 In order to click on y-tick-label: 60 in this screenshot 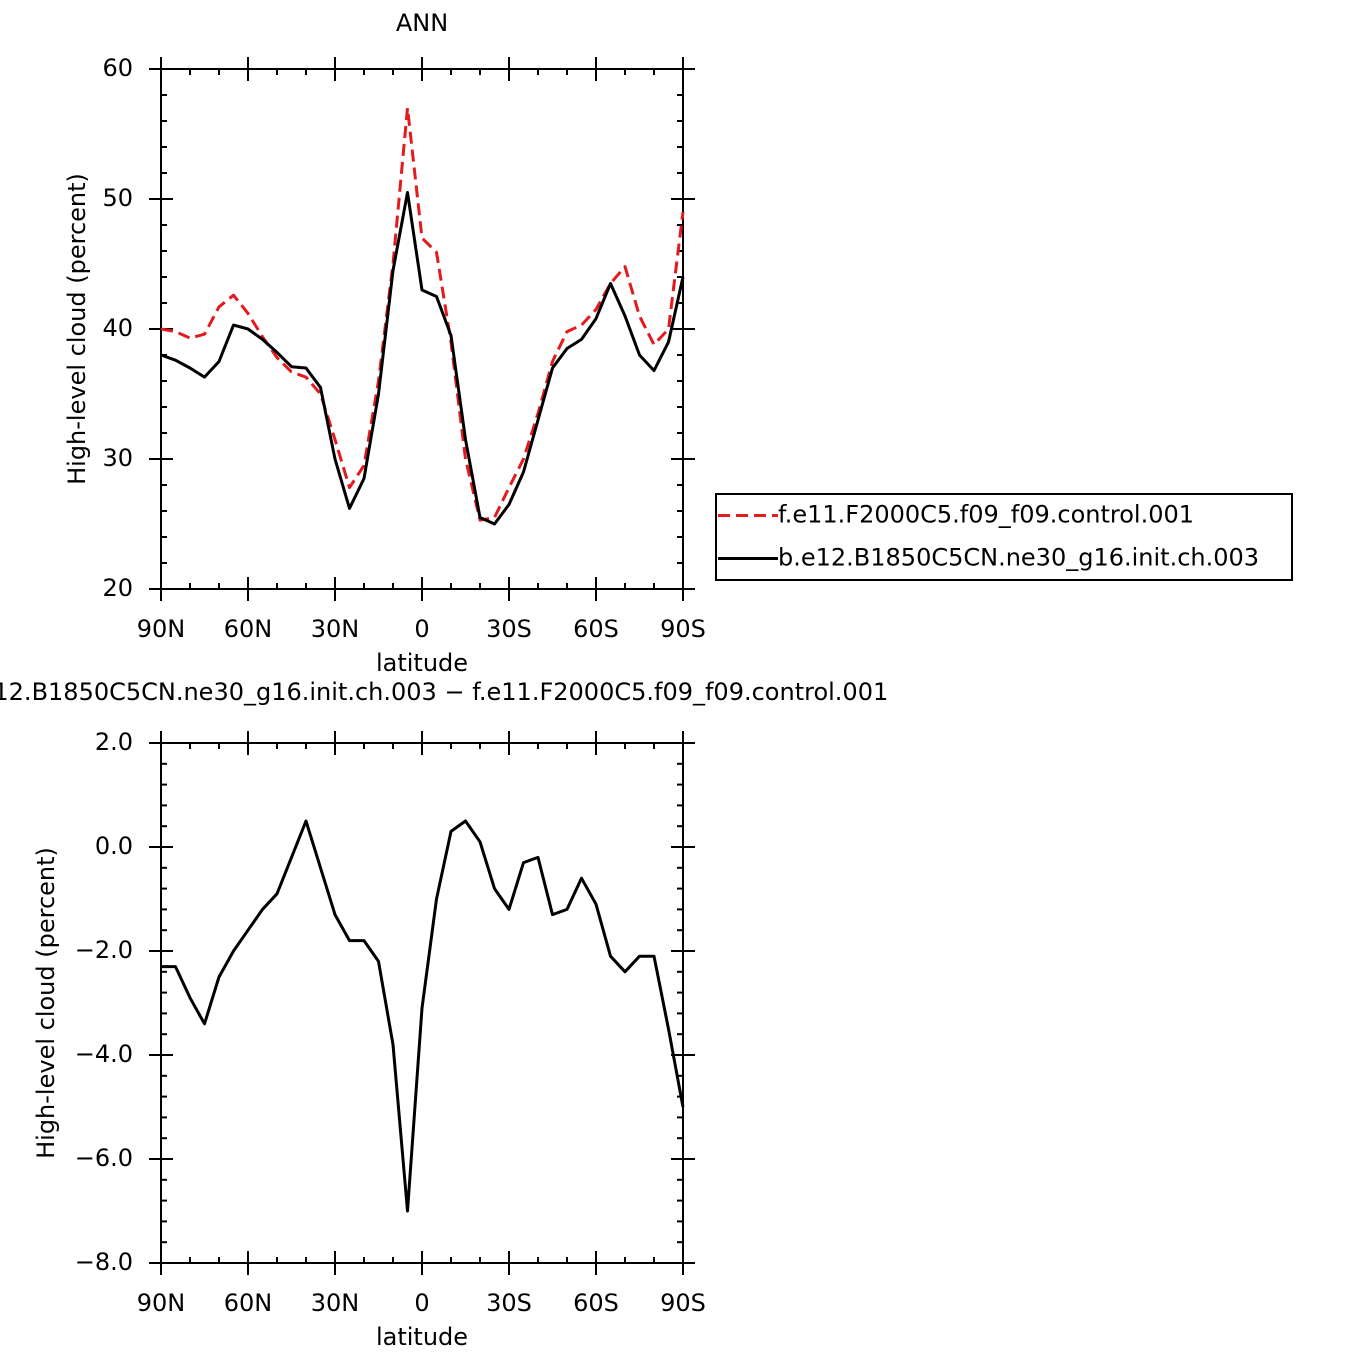, I will do `click(117, 68)`.